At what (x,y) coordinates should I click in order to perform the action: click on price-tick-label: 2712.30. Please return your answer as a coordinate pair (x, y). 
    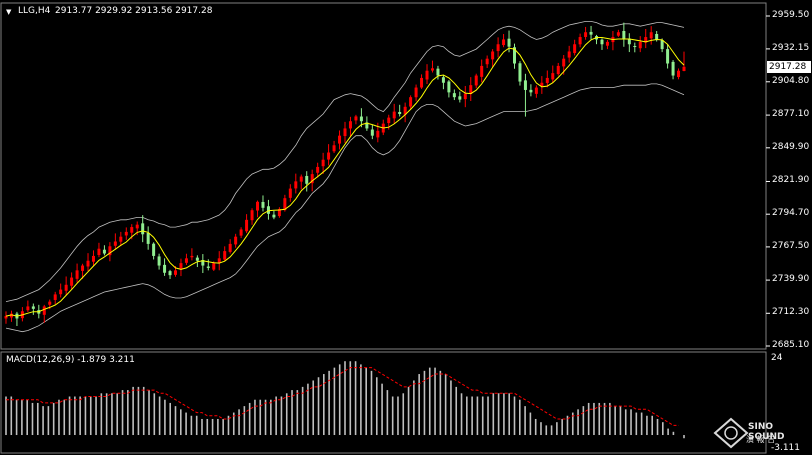
    Looking at the image, I should click on (791, 312).